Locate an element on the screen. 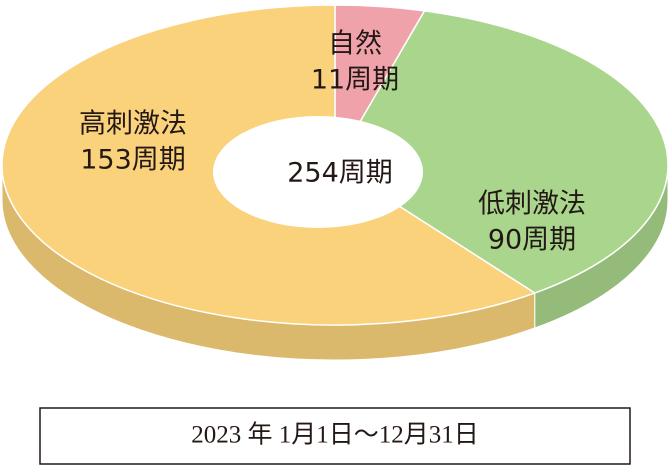 This screenshot has height=471, width=671. donut-hole is located at coordinates (318, 172).